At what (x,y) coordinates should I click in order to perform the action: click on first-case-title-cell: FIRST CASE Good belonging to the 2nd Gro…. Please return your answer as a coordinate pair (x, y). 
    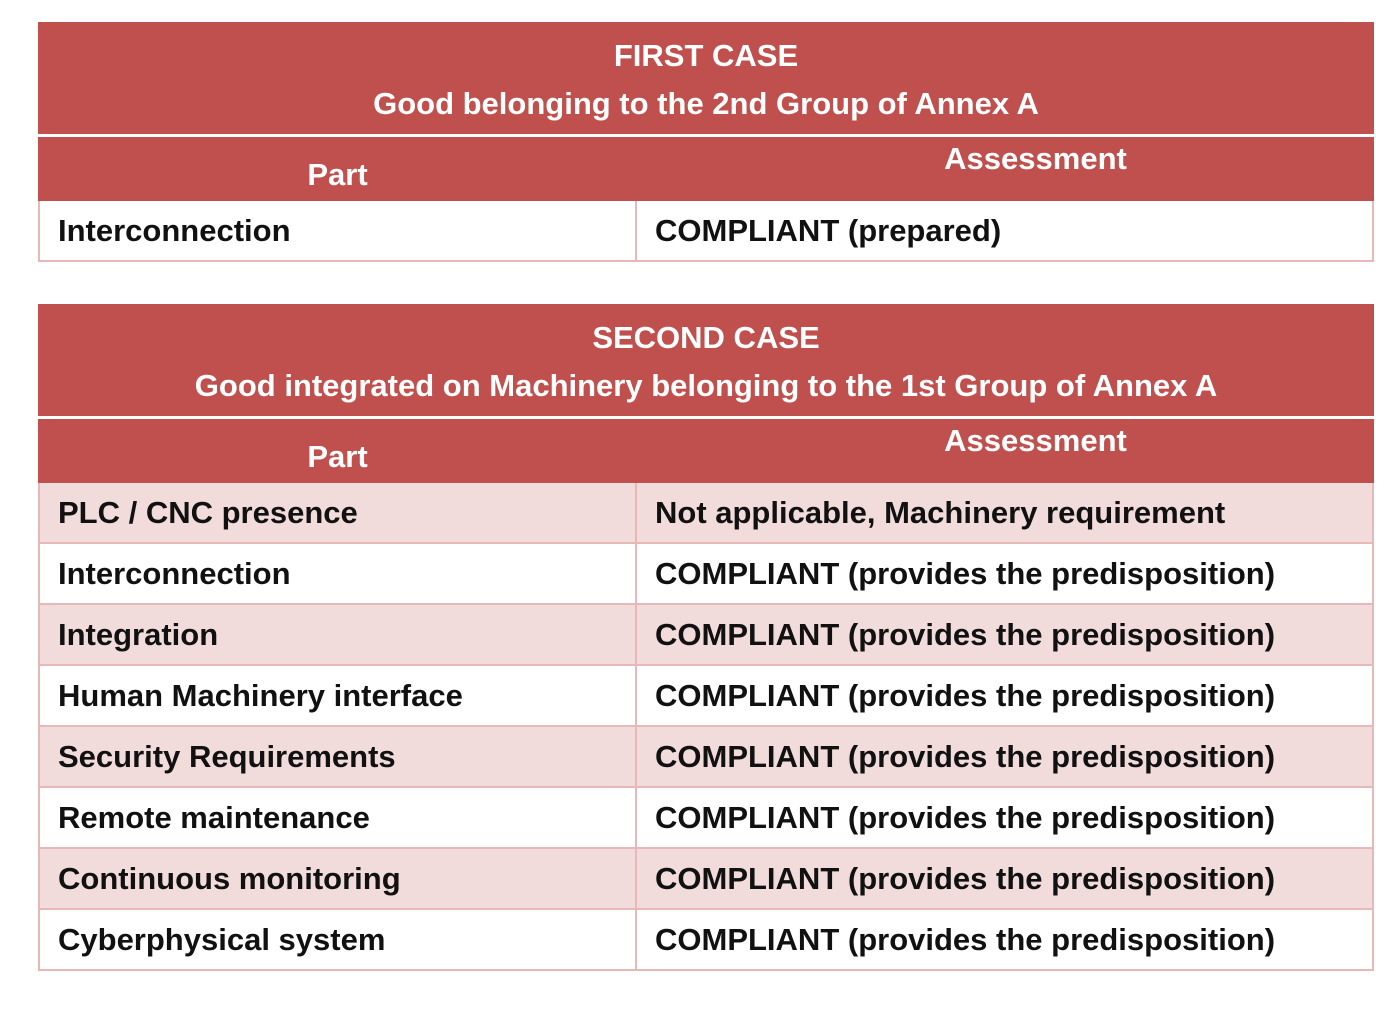
    Looking at the image, I should click on (706, 79).